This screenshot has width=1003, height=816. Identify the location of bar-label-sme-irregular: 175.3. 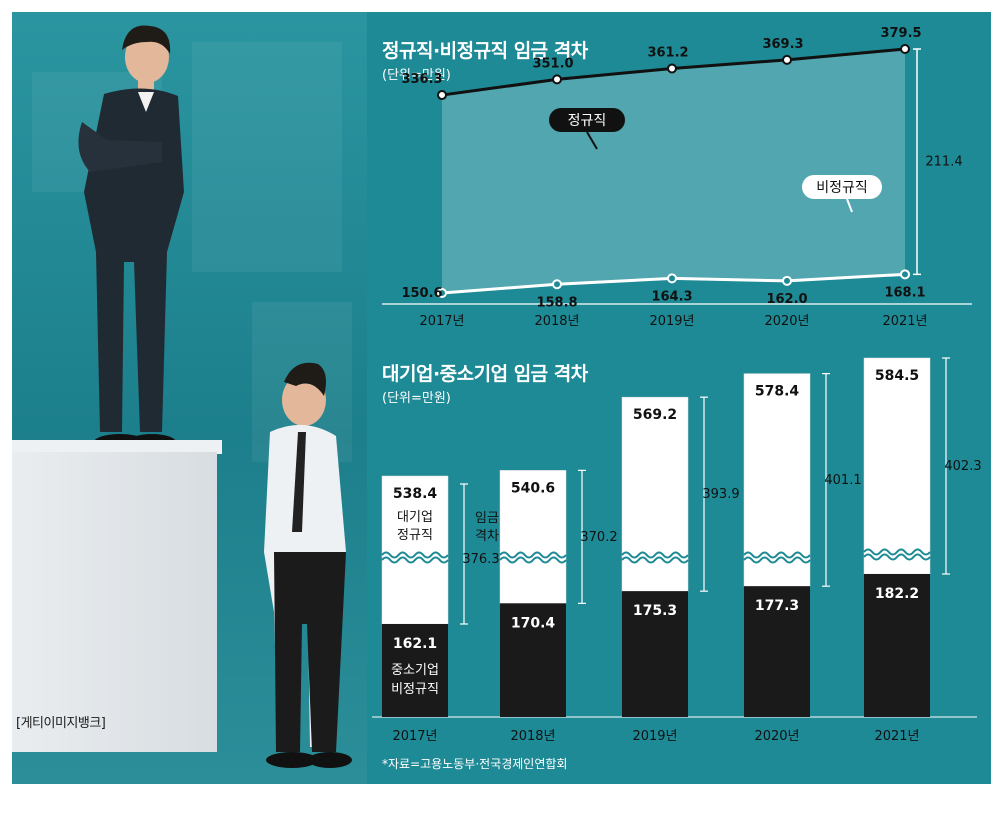
(655, 611).